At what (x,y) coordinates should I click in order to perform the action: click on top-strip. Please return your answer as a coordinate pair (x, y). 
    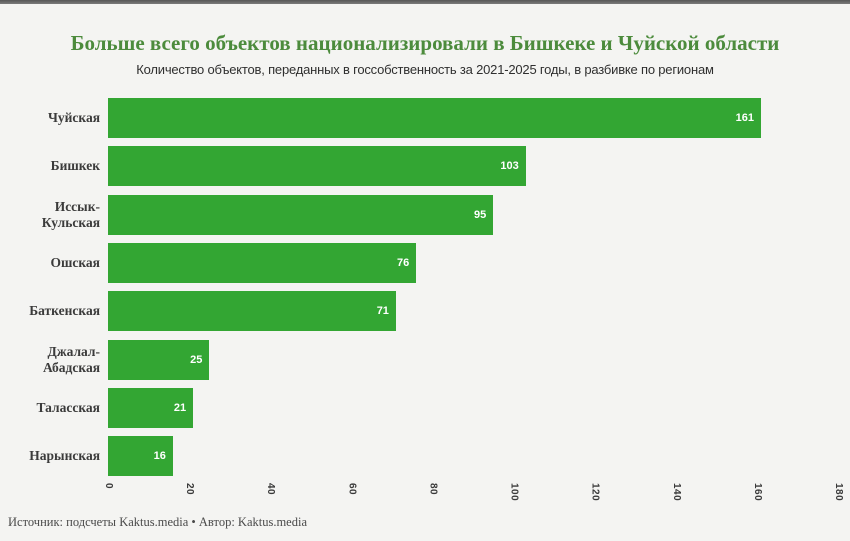
    Looking at the image, I should click on (425, 2).